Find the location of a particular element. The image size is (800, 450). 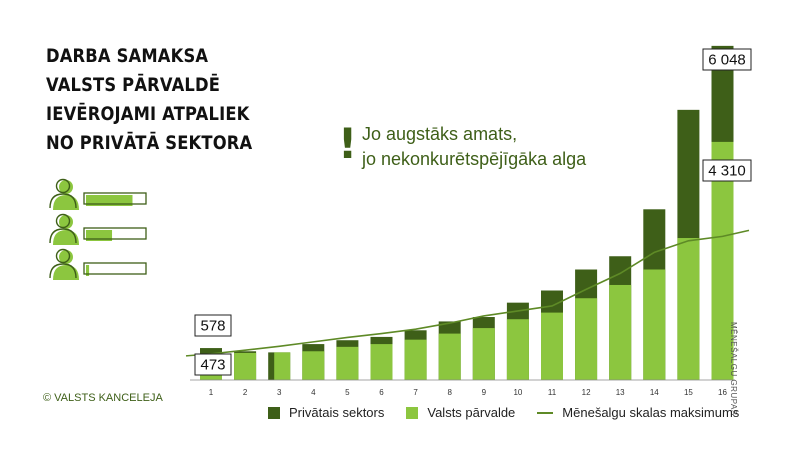

legend-item-public: Valsts pārvalde is located at coordinates (460, 412).